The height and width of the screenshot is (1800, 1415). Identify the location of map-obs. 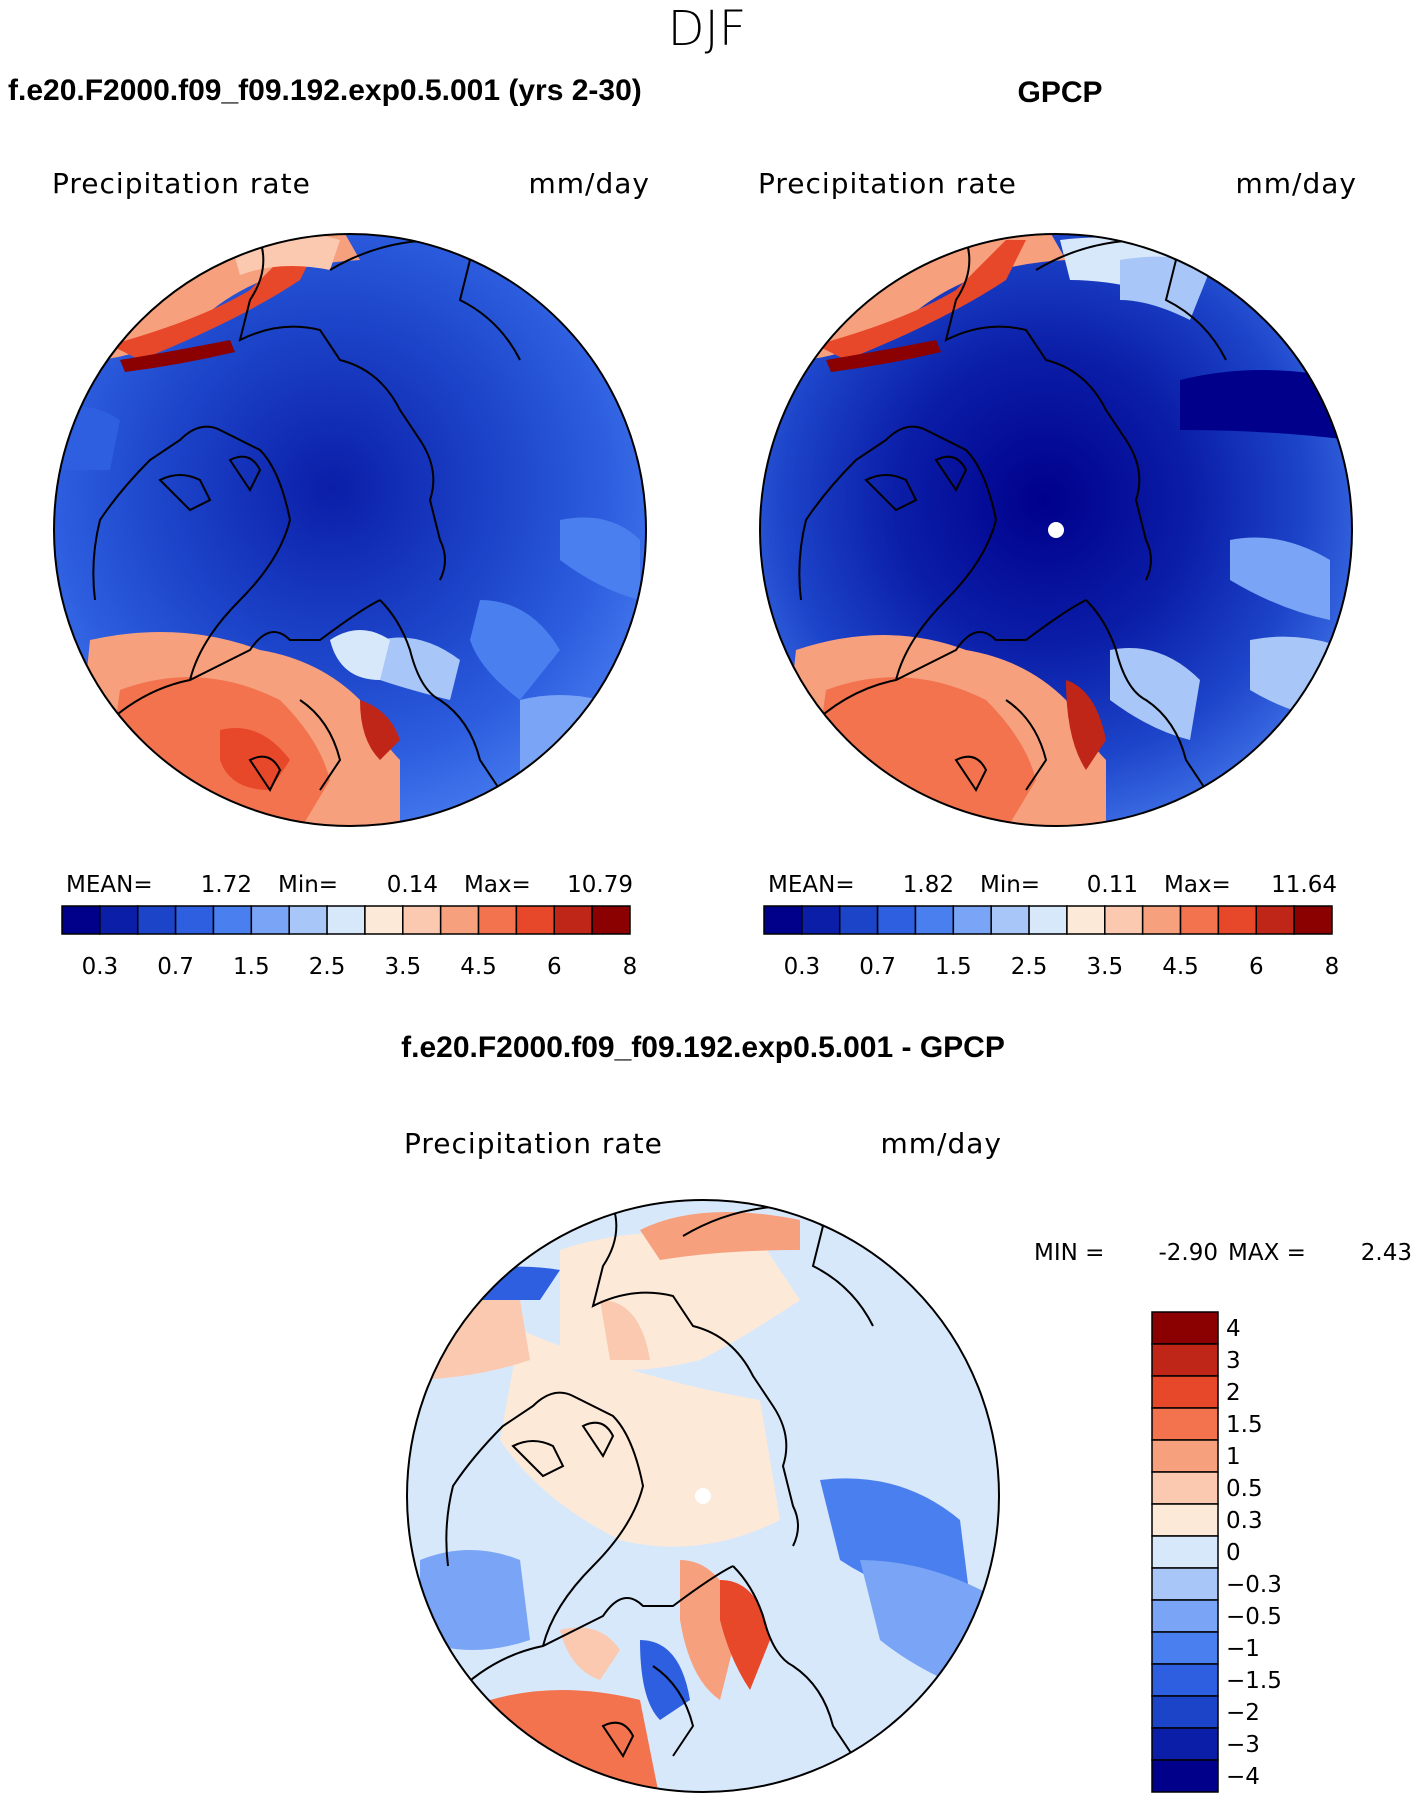
(1056, 530).